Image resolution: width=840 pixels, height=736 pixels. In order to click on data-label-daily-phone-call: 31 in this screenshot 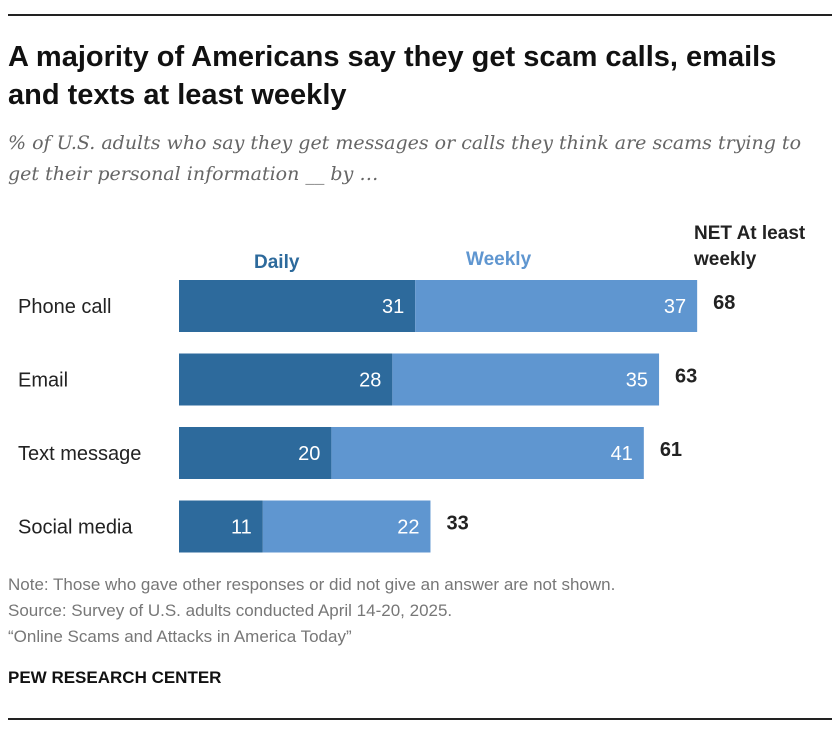, I will do `click(393, 307)`.